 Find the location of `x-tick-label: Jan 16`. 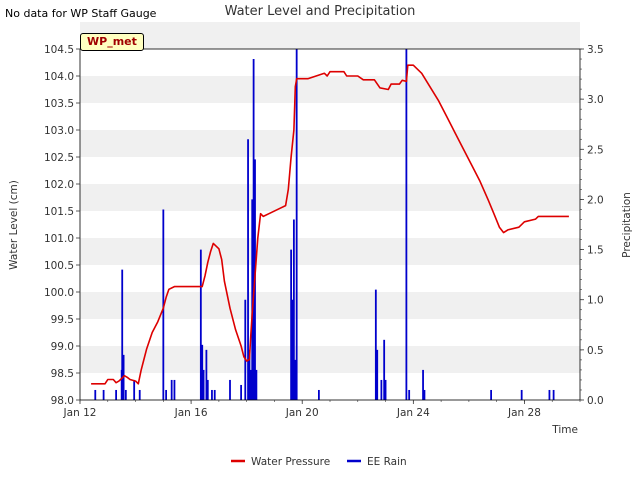

x-tick-label: Jan 16 is located at coordinates (191, 413).